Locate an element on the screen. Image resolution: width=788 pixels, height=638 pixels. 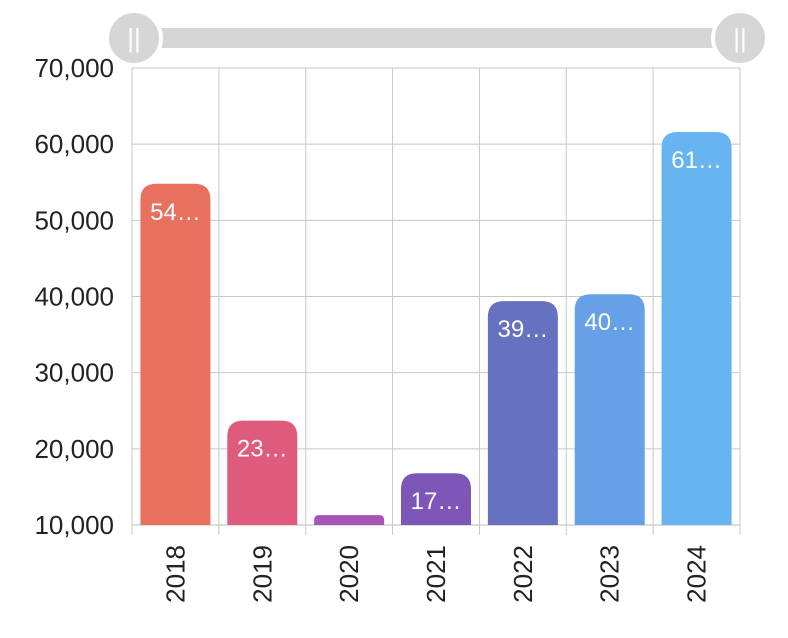
range-slider: || || is located at coordinates (437, 38).